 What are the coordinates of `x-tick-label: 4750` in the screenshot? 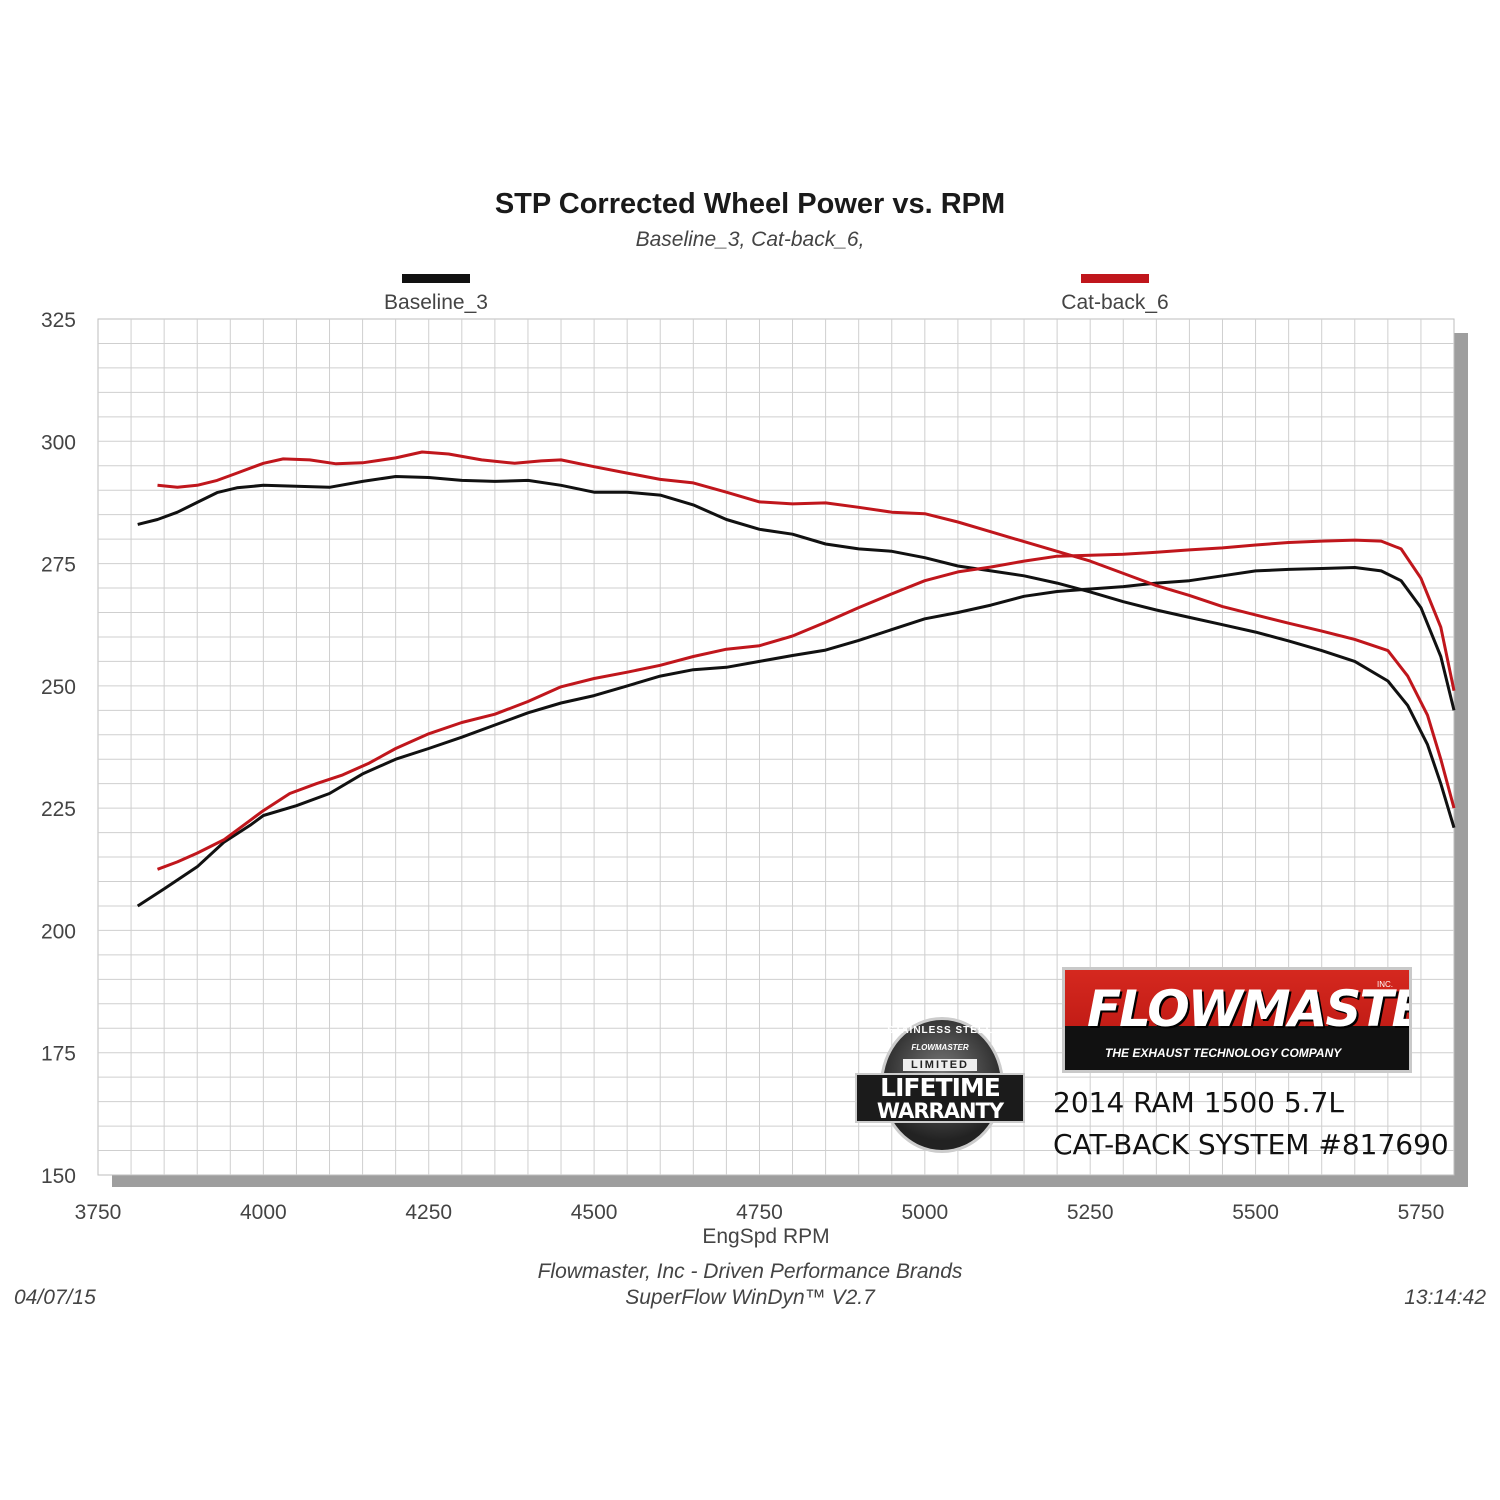 It's located at (759, 1212).